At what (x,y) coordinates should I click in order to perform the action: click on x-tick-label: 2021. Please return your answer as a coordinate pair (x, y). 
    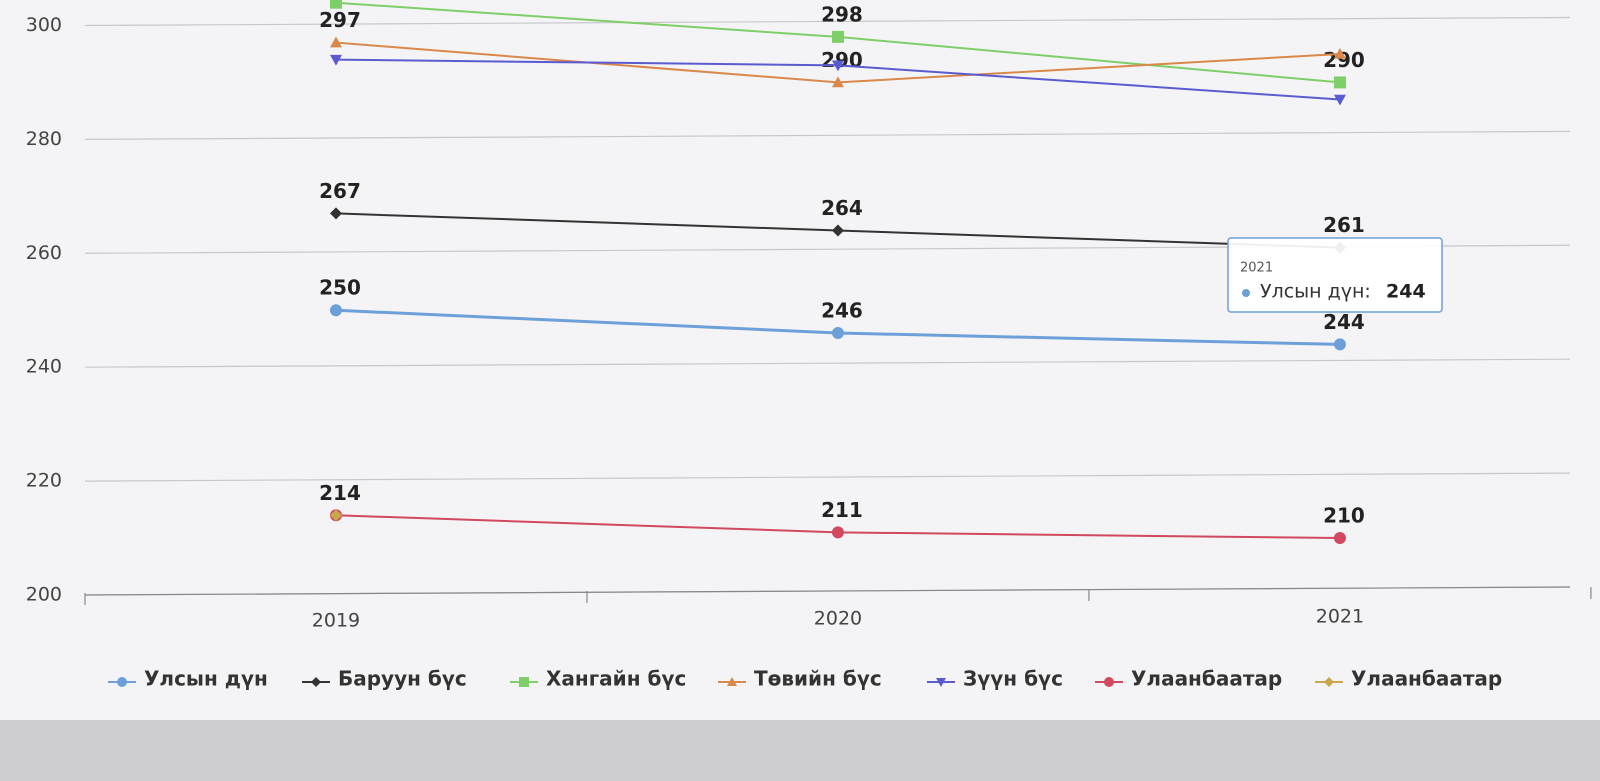
    Looking at the image, I should click on (1340, 617).